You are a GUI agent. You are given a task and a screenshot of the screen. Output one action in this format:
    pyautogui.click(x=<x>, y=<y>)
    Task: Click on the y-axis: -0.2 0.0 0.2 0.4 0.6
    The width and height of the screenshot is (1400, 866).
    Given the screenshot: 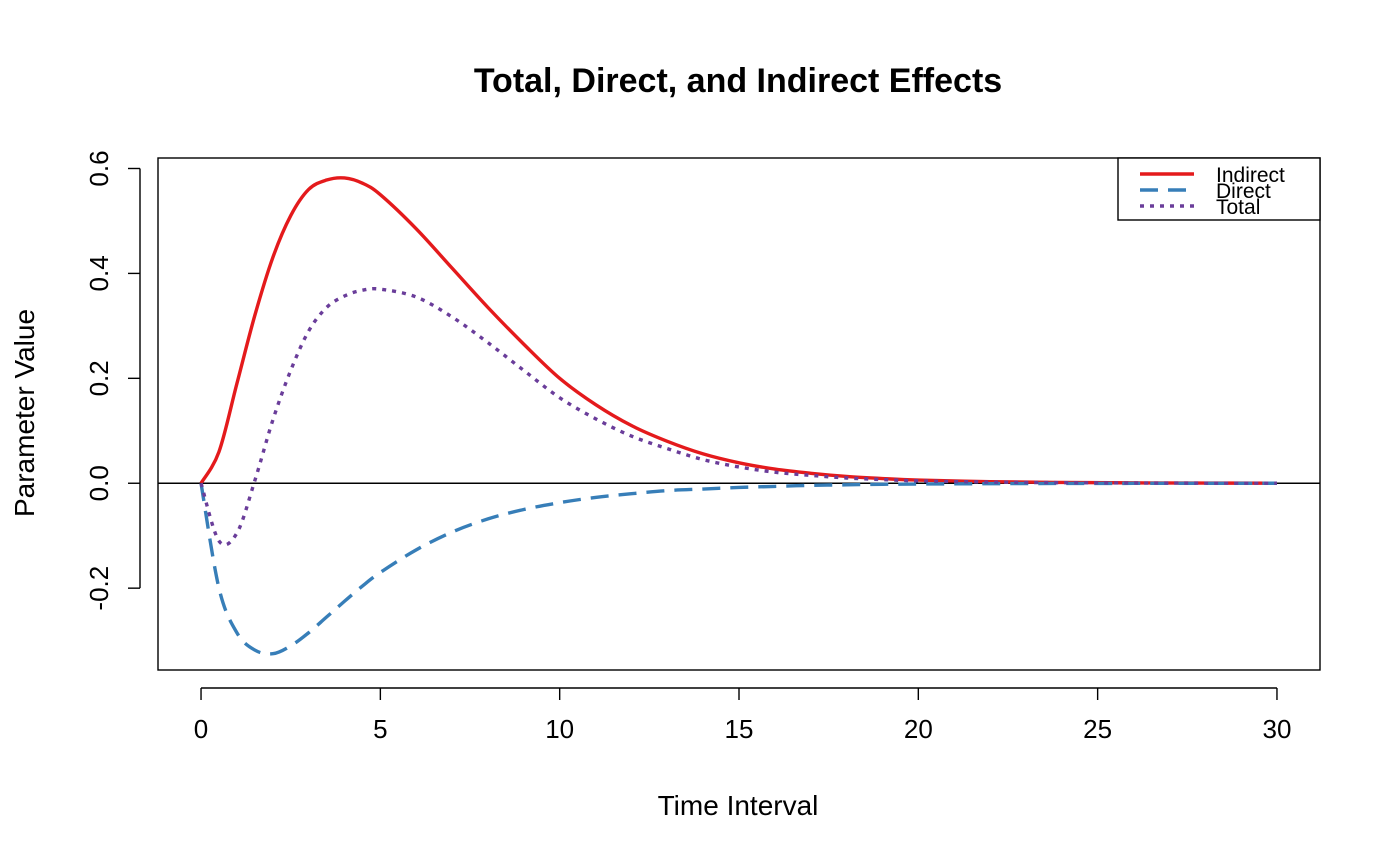 What is the action you would take?
    pyautogui.click(x=112, y=380)
    